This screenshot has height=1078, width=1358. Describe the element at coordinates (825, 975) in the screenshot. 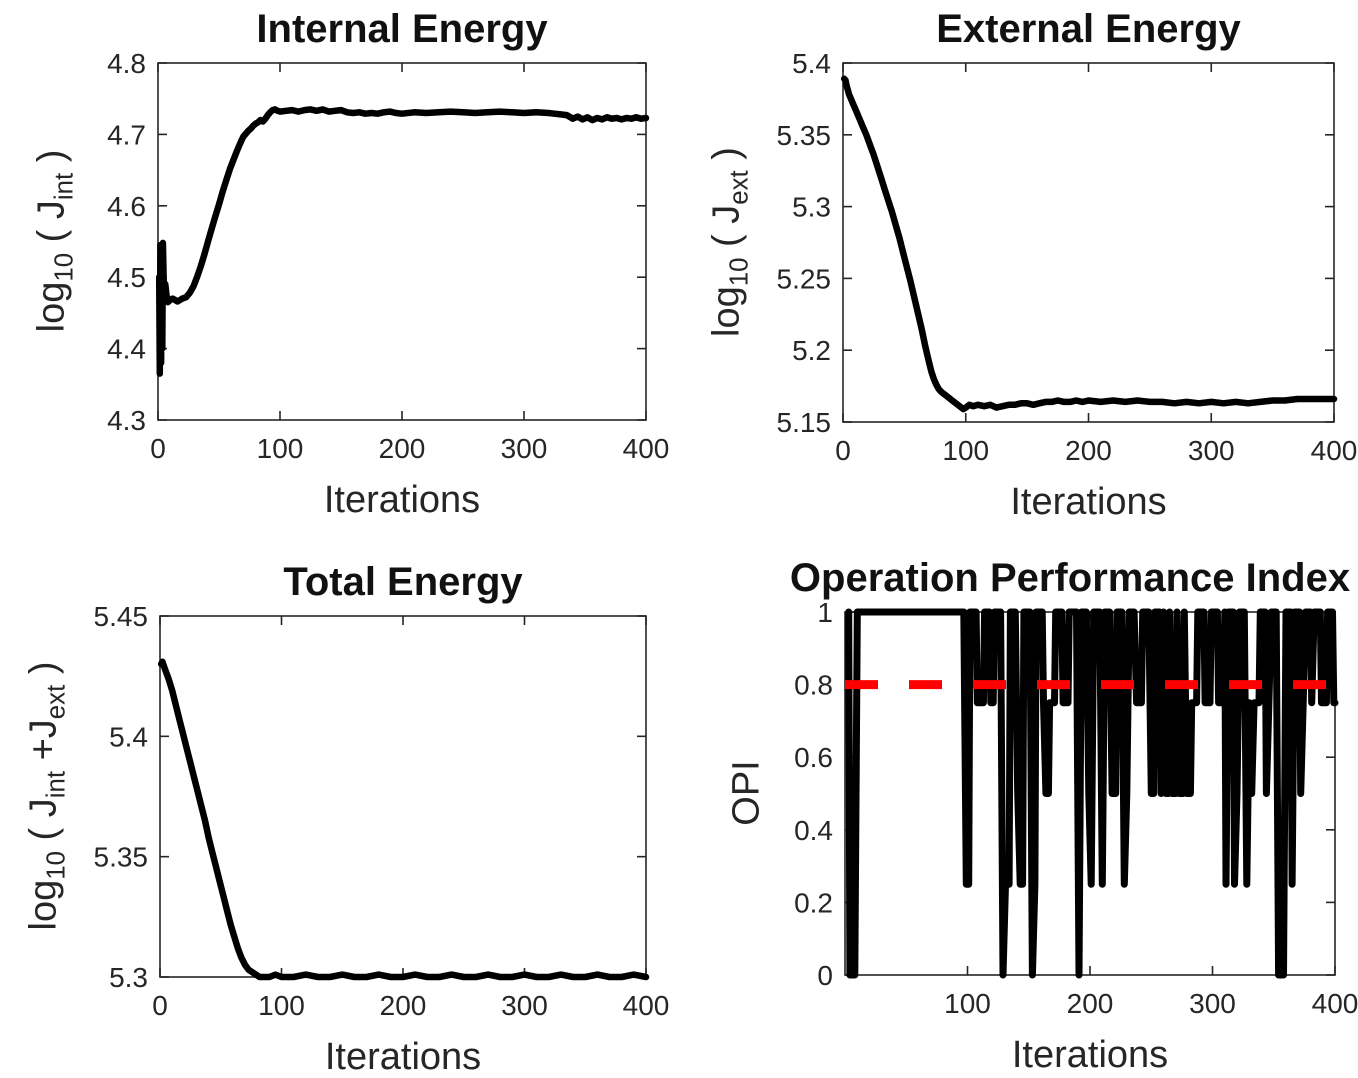

I see `y-tick-label: 0` at that location.